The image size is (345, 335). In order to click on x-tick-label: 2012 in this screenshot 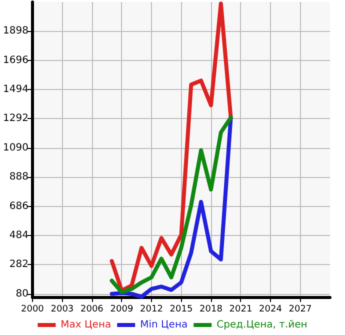, I will do `click(151, 309)`.